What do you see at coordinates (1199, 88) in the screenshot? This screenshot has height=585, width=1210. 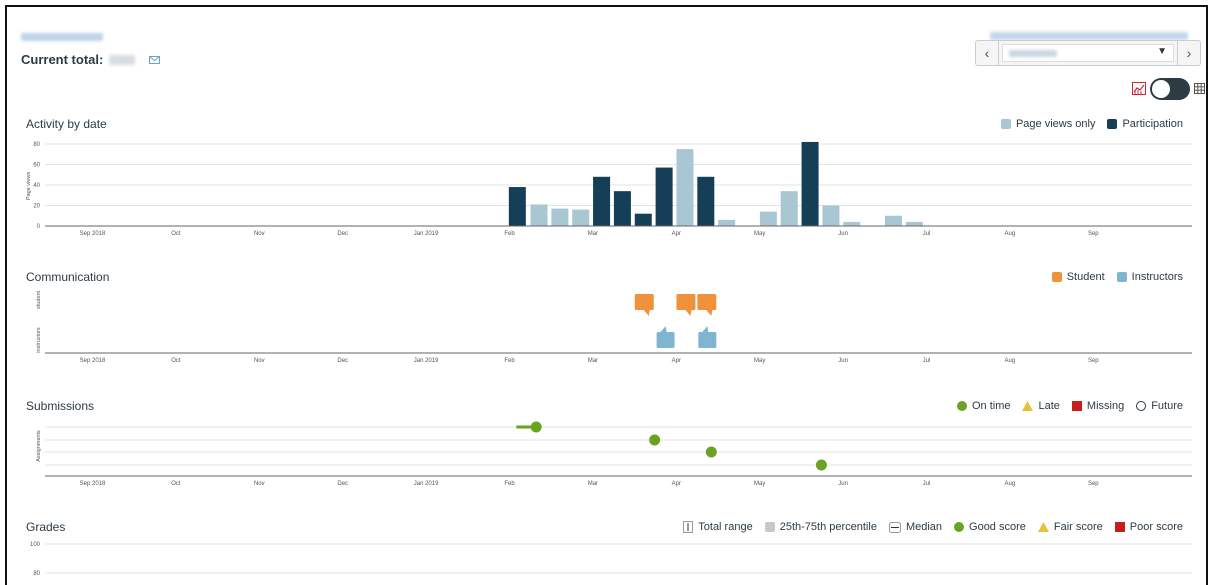 I see `table-view-icon` at bounding box center [1199, 88].